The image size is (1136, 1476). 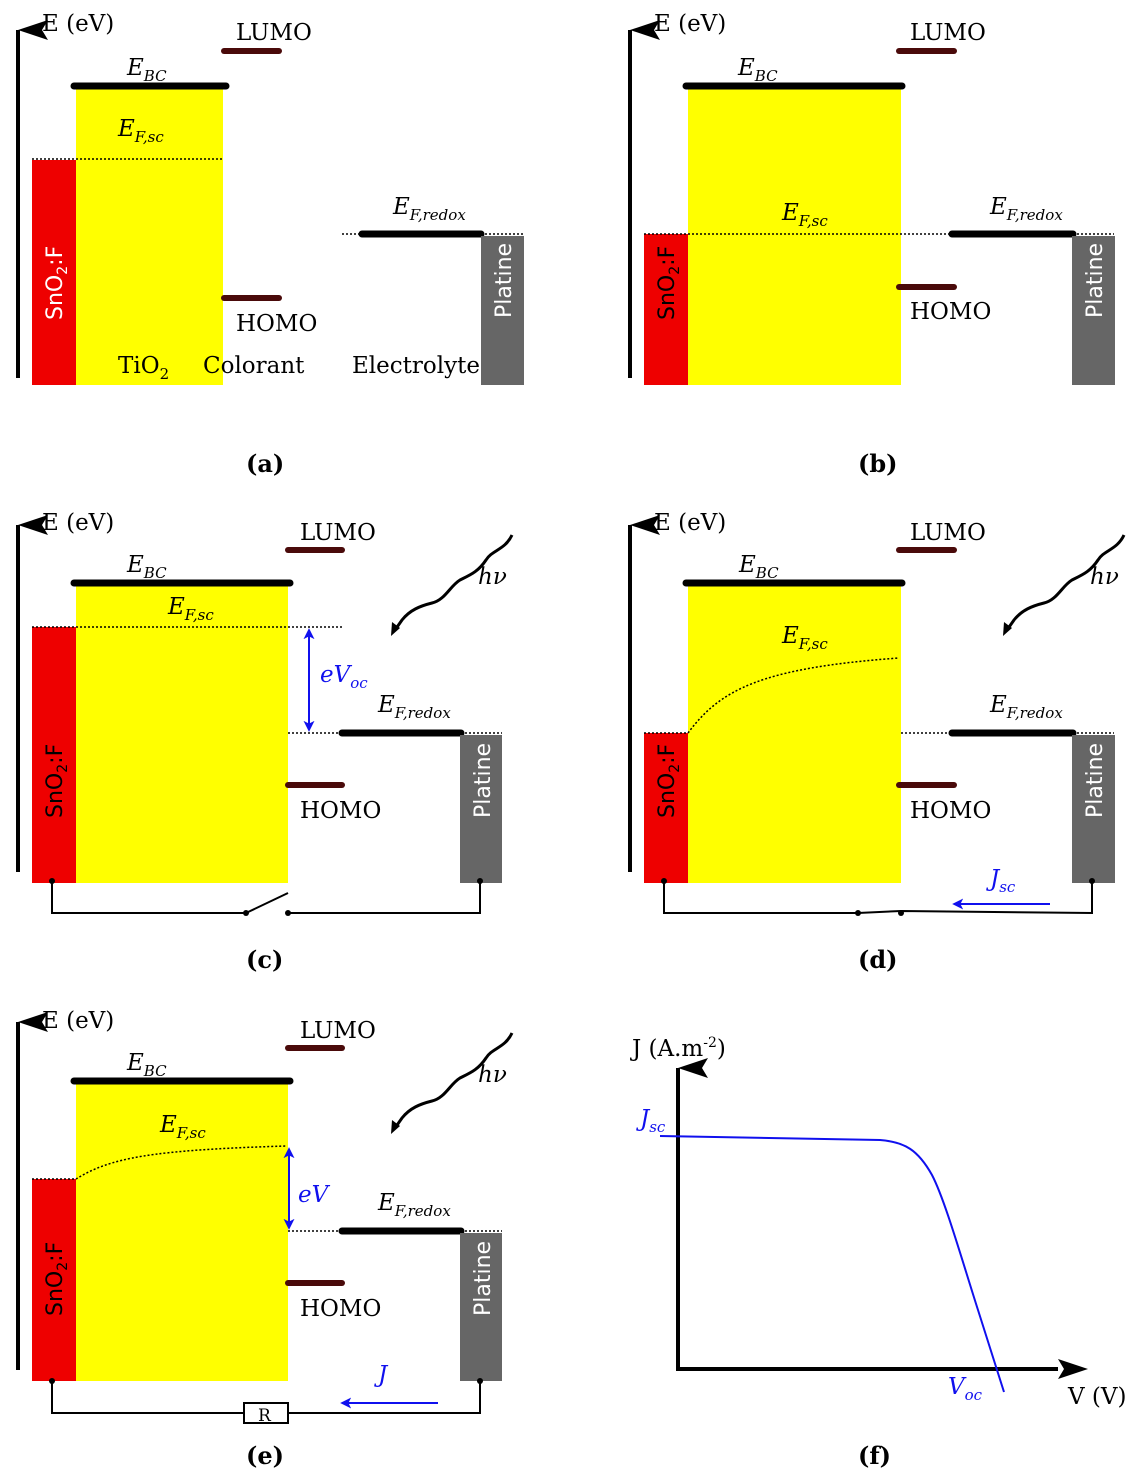 I want to click on voc-label: Voc, so click(x=965, y=1389).